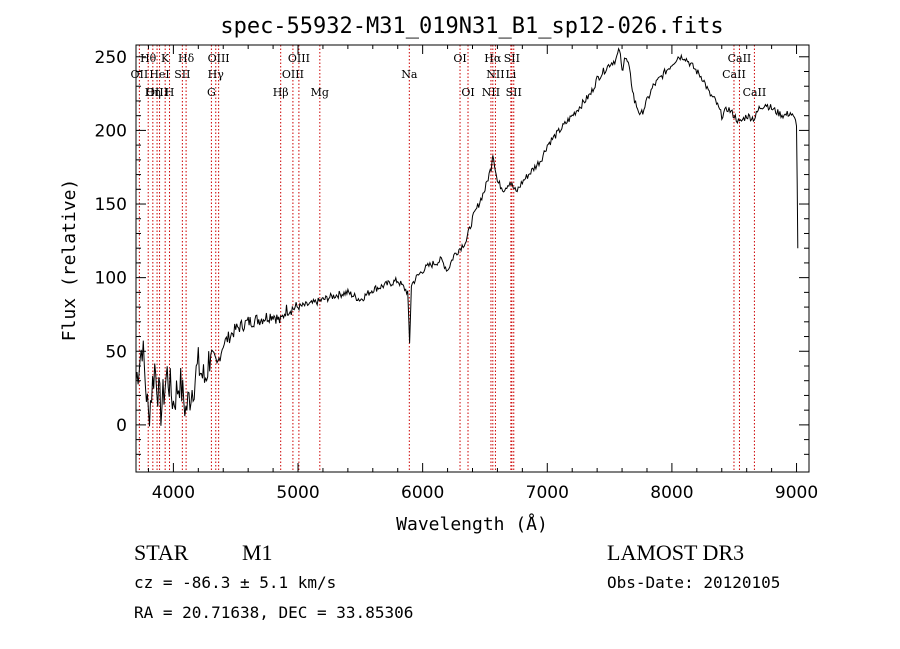  Describe the element at coordinates (140, 74) in the screenshot. I see `line-marker-label: OII` at that location.